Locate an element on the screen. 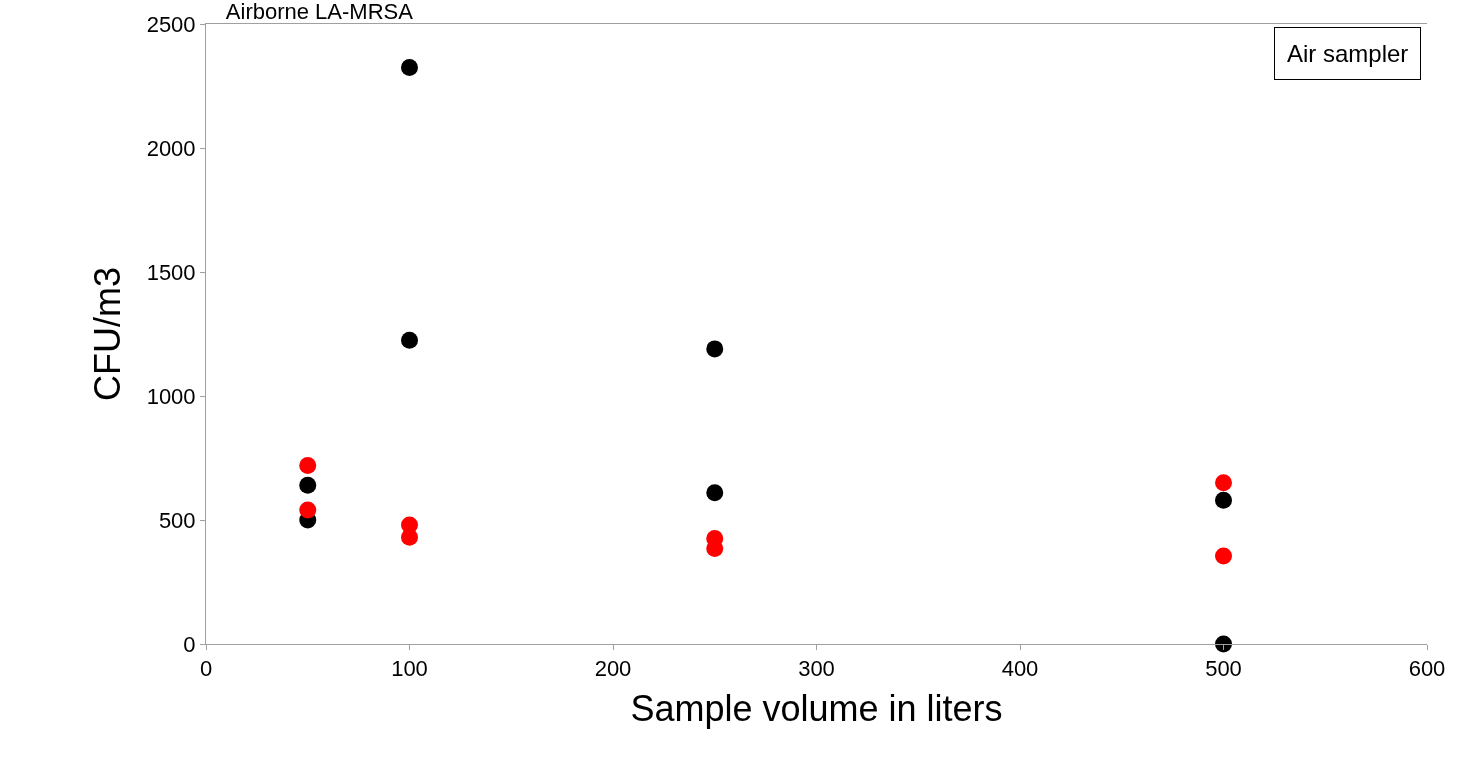 This screenshot has width=1457, height=769. y-tick-label: 1500 is located at coordinates (171, 272).